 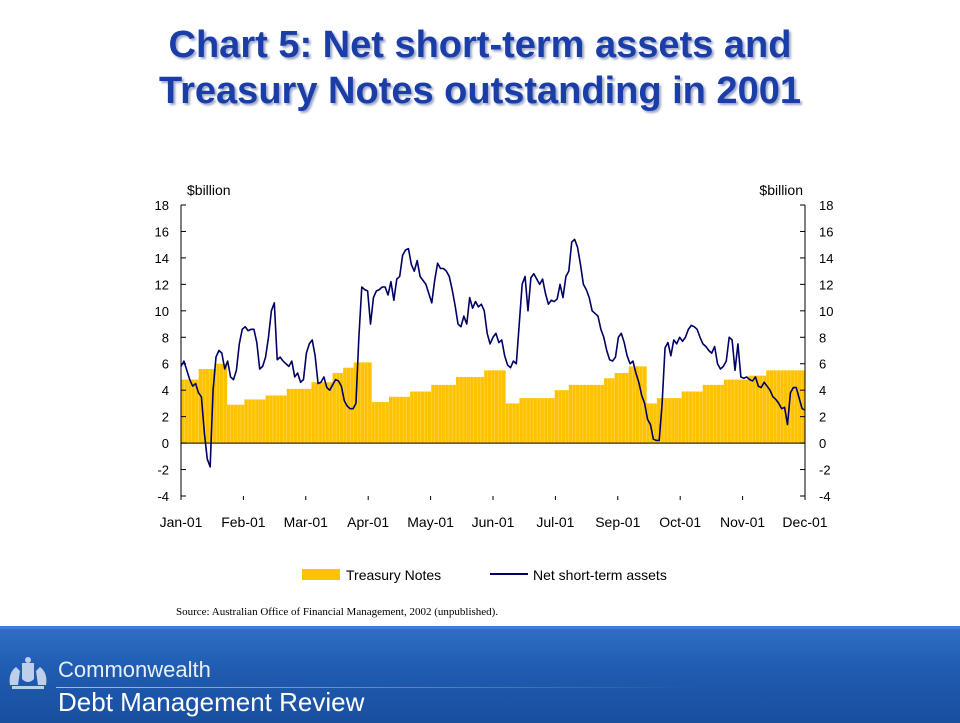 I want to click on x-tick-label: Jul-01, so click(x=555, y=522).